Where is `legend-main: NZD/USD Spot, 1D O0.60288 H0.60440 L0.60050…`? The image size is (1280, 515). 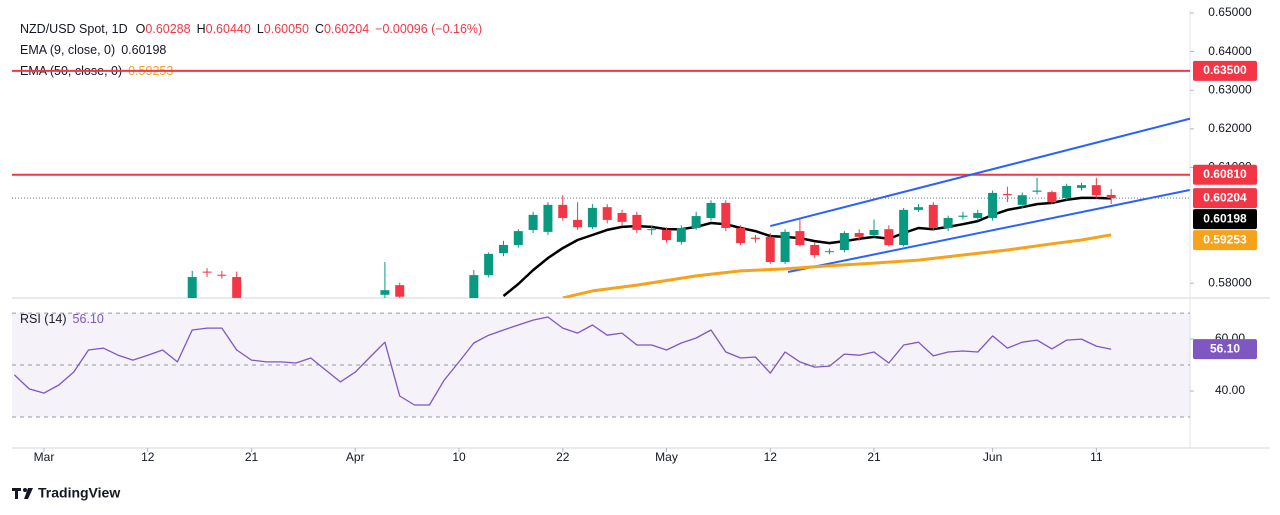 legend-main: NZD/USD Spot, 1D O0.60288 H0.60440 L0.60050… is located at coordinates (251, 29).